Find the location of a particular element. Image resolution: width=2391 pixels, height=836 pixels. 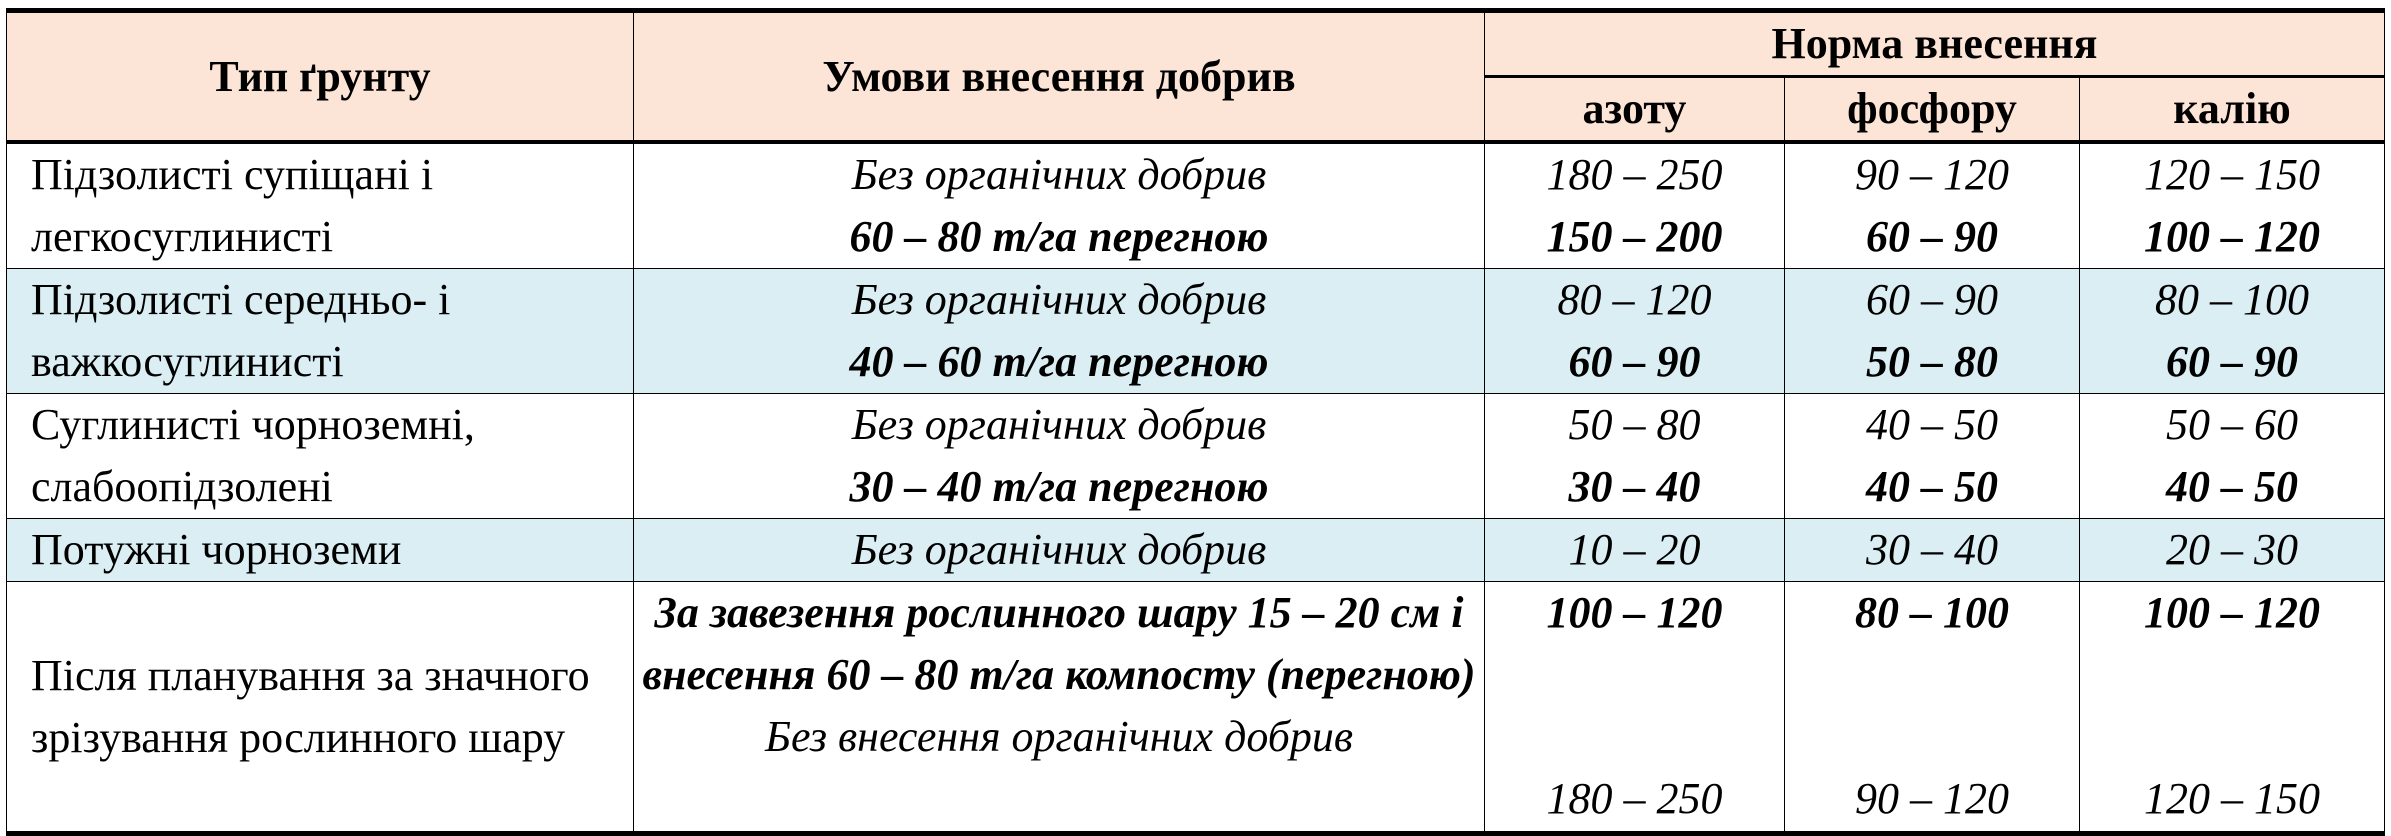

potassium-cell: 120 – 150 100 – 120 is located at coordinates (2232, 205).